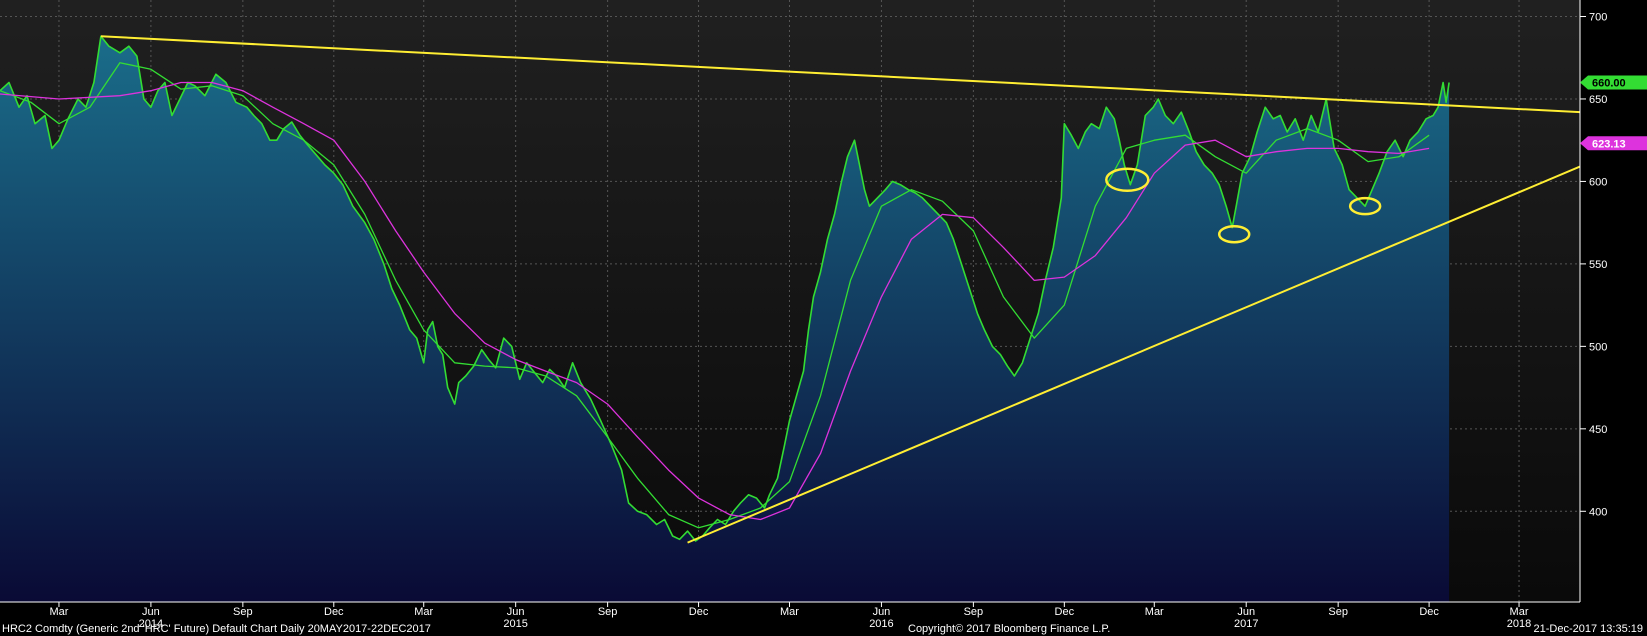  Describe the element at coordinates (1613, 113) in the screenshot. I see `value-tags: 660.00 623.13` at that location.